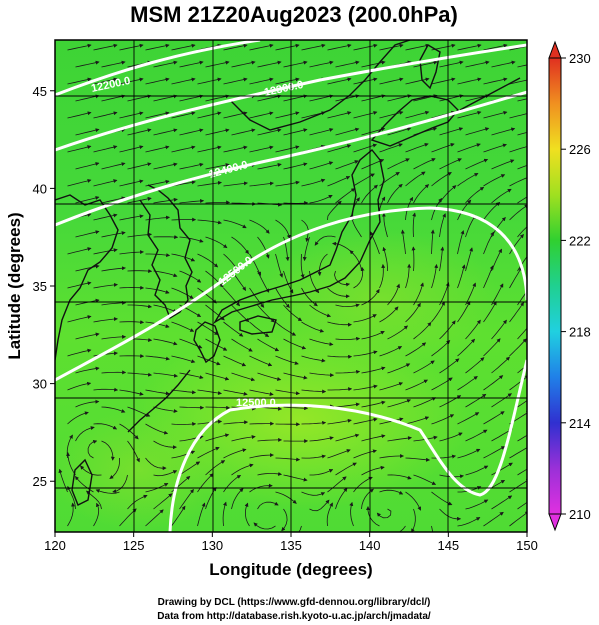 The height and width of the screenshot is (625, 599). What do you see at coordinates (580, 240) in the screenshot?
I see `colorbar-tick-label: 222` at bounding box center [580, 240].